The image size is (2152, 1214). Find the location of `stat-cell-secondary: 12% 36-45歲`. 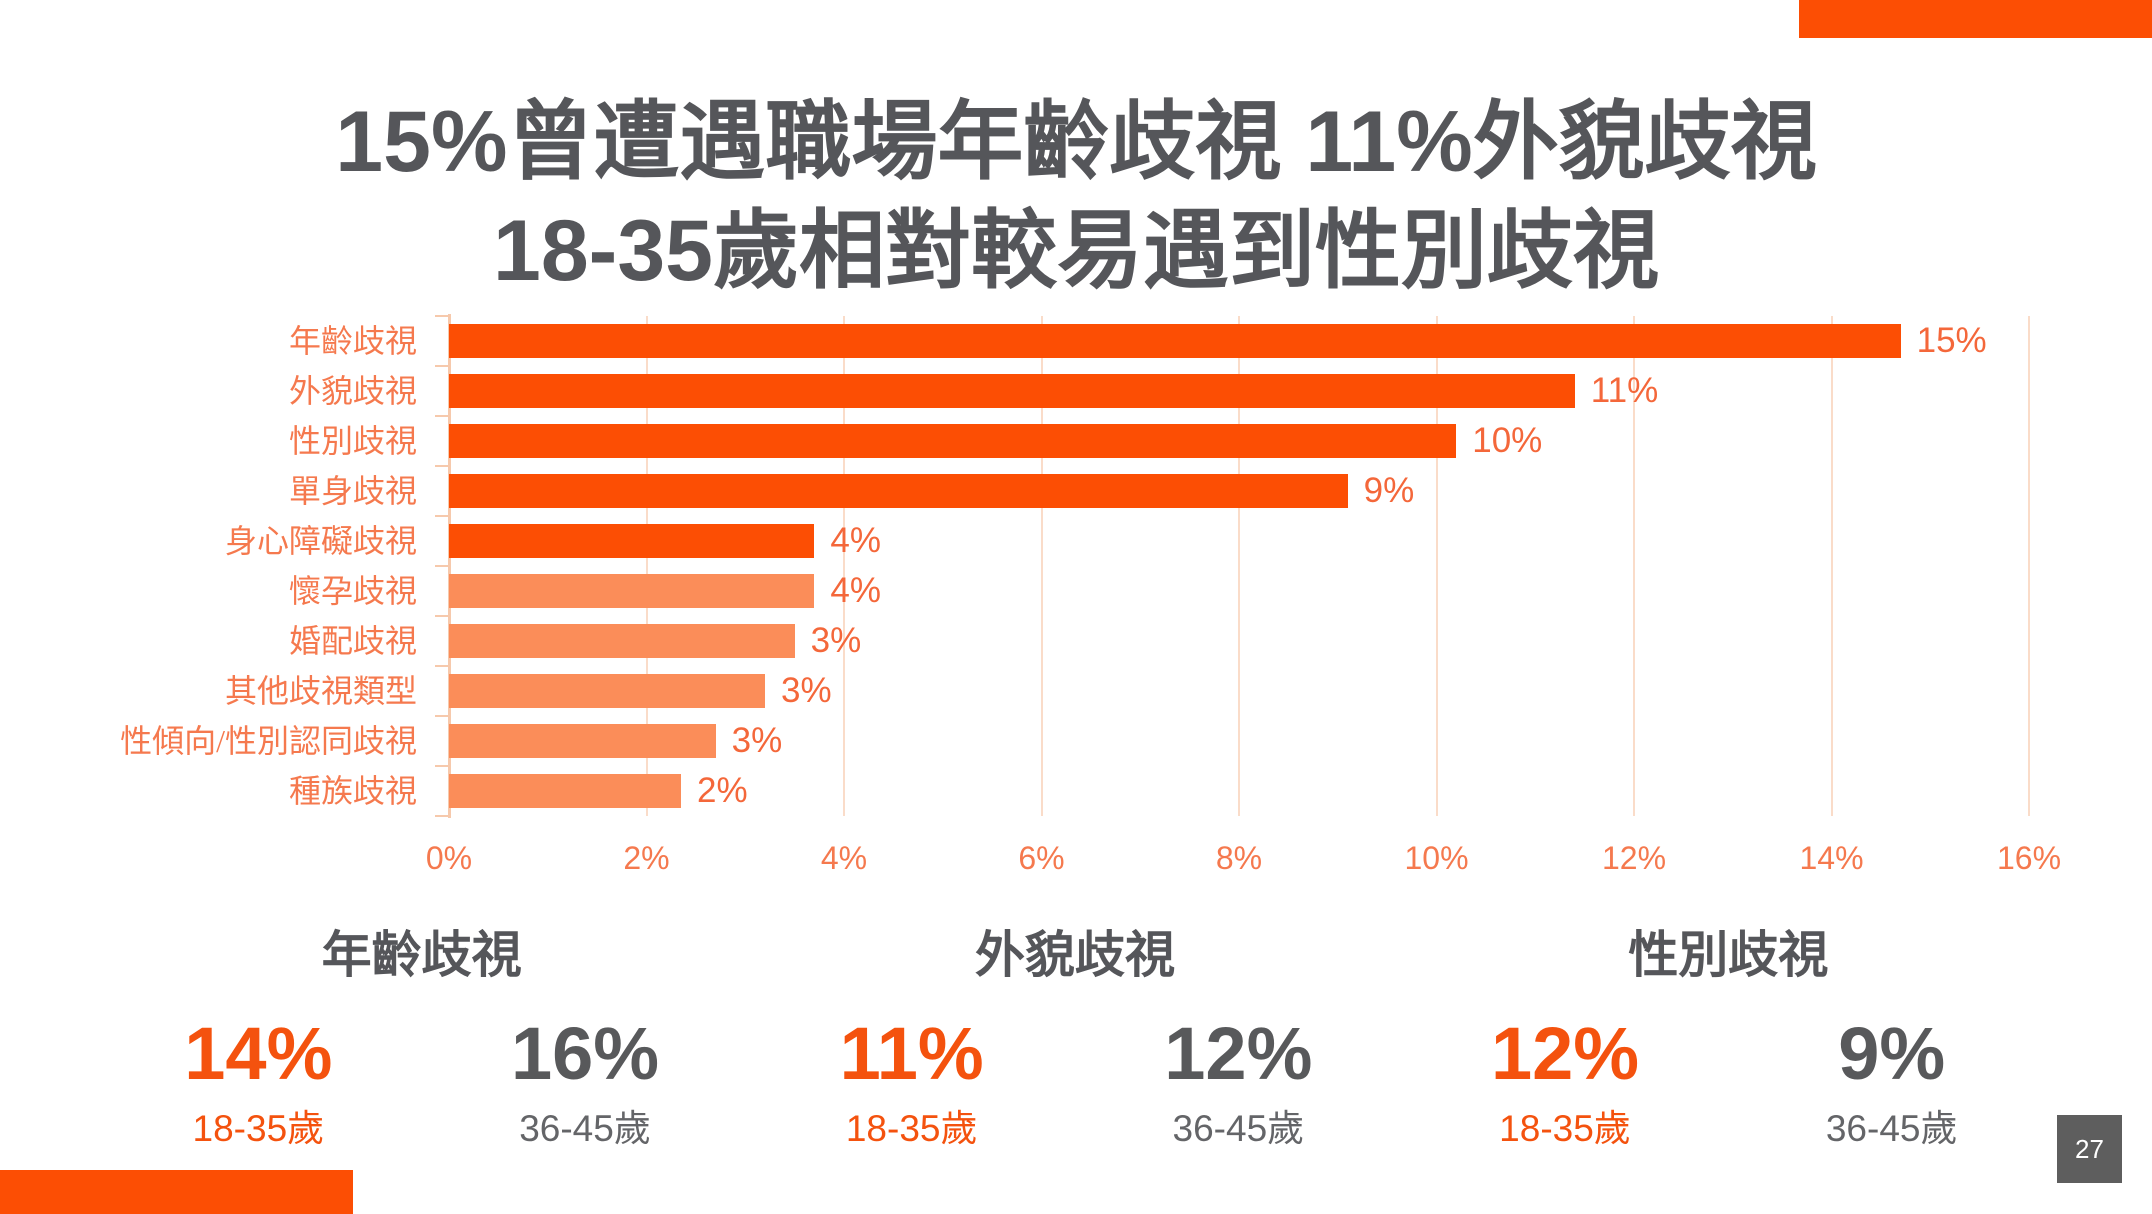

stat-cell-secondary: 12% 36-45歲 is located at coordinates (1238, 1082).